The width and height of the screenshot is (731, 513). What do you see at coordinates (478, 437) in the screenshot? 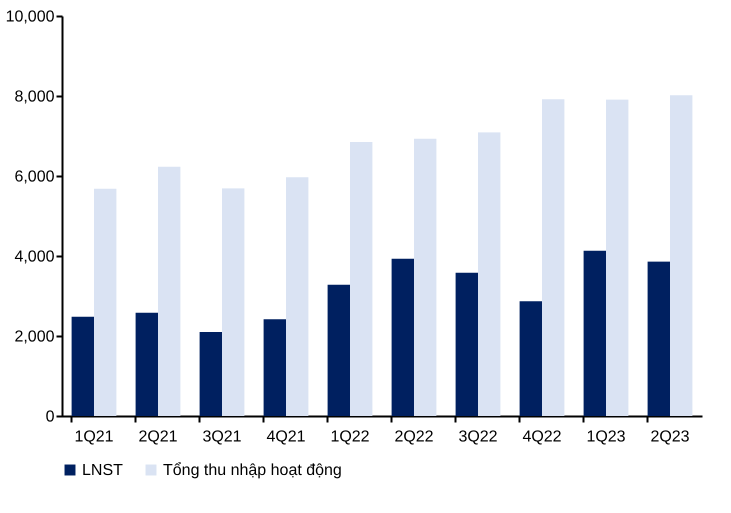
I see `x-tick-label: 3Q22` at bounding box center [478, 437].